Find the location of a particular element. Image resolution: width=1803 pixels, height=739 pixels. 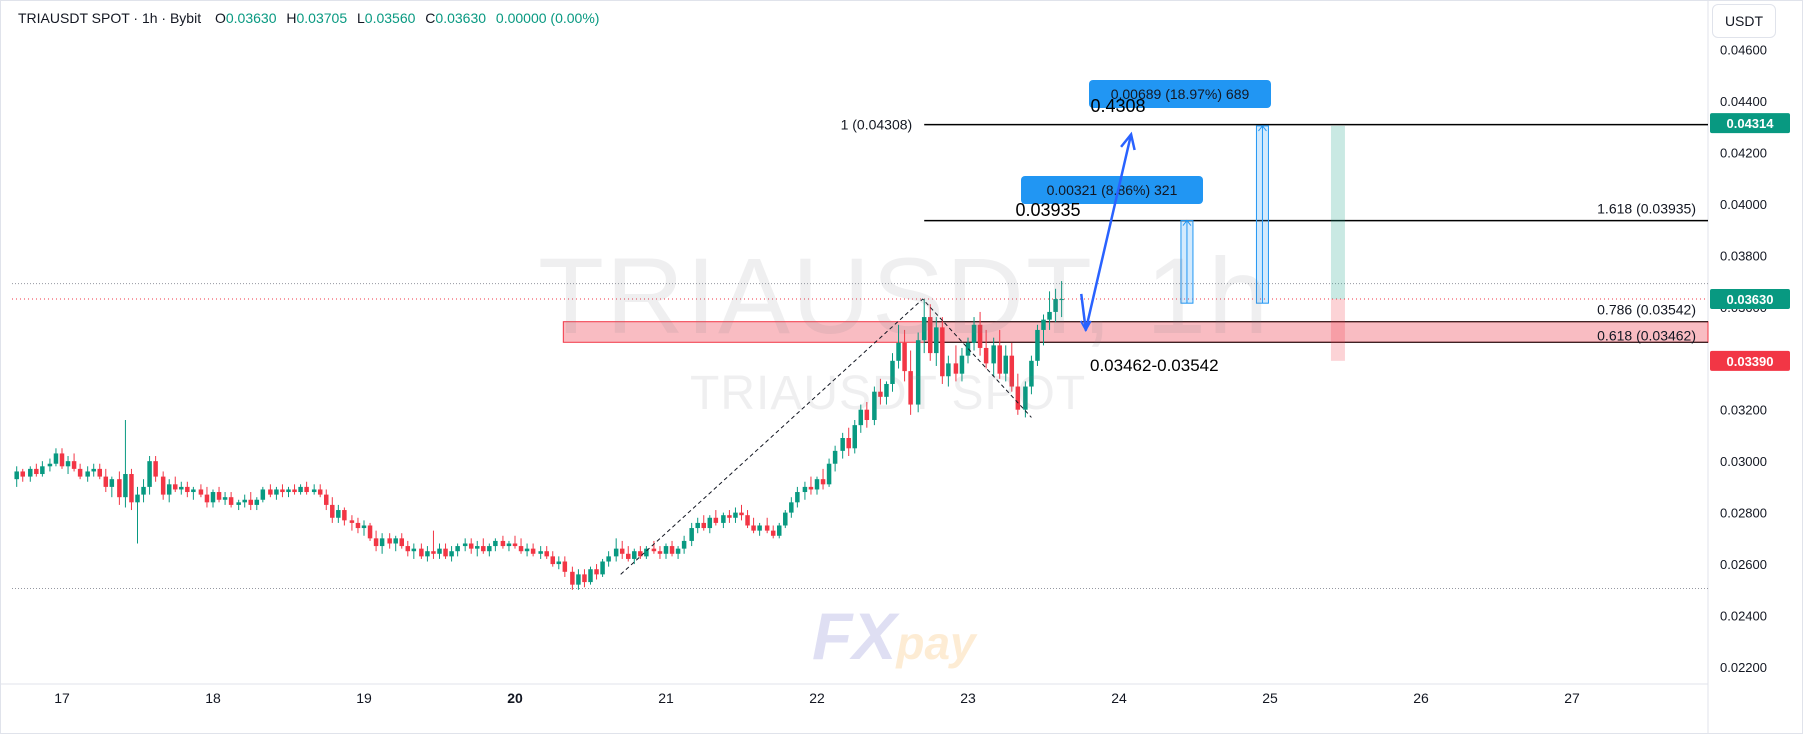

logo-pay-text: pay is located at coordinates (936, 643).